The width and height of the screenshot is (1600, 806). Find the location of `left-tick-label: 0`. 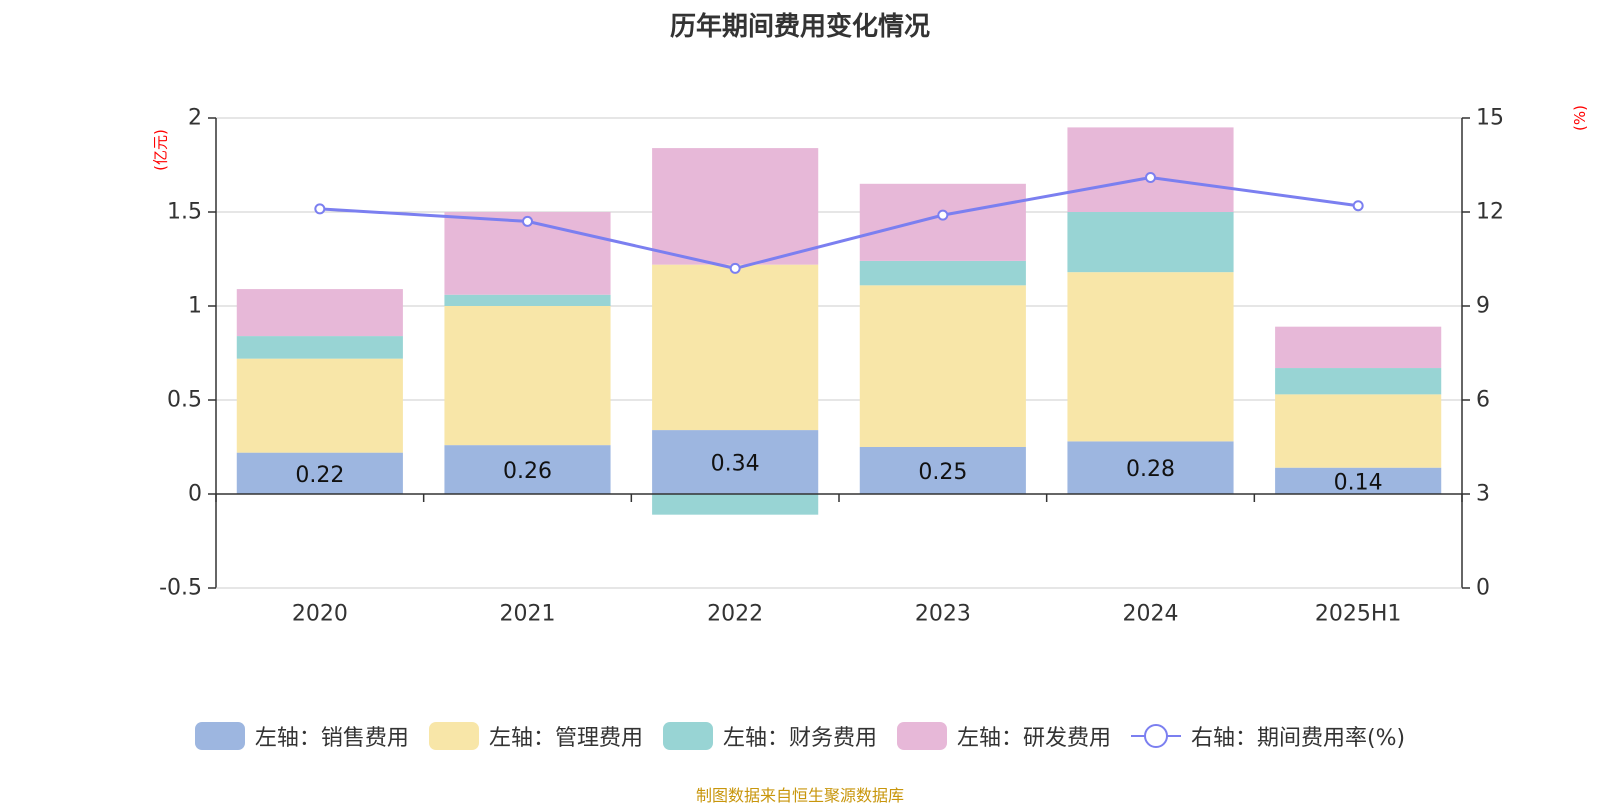

left-tick-label: 0 is located at coordinates (195, 494).